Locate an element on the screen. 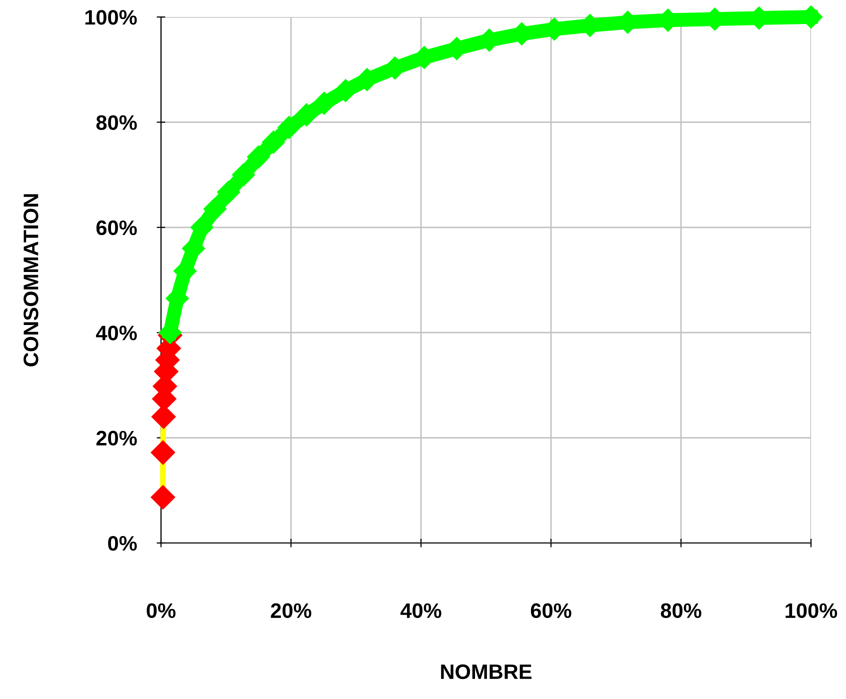  x-tick-label: 100% is located at coordinates (812, 610).